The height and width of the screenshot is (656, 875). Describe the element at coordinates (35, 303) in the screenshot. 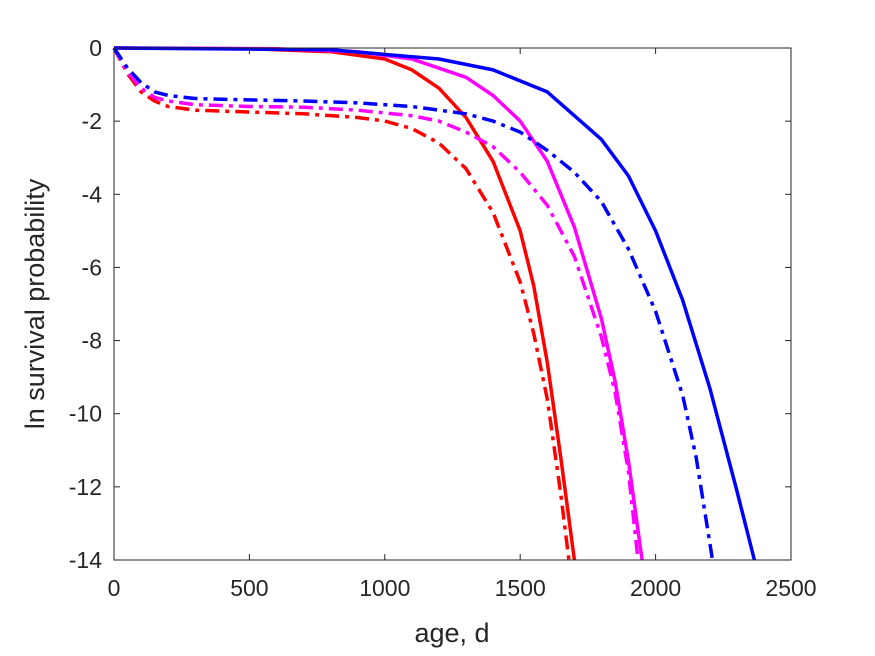

I see `y-axis-title: ln survival probability` at that location.